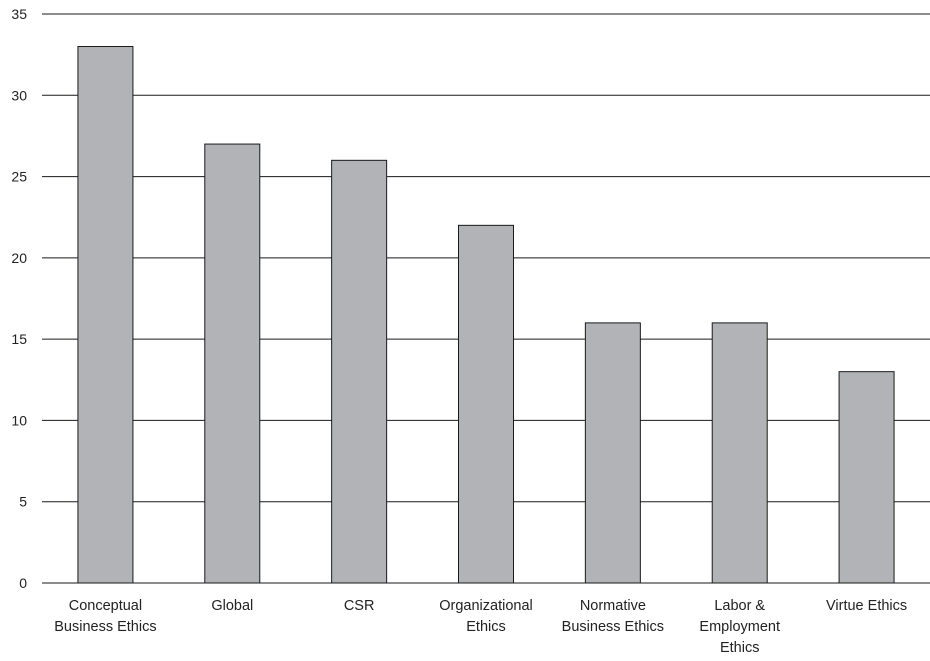  I want to click on x-category-label: Global, so click(232, 606).